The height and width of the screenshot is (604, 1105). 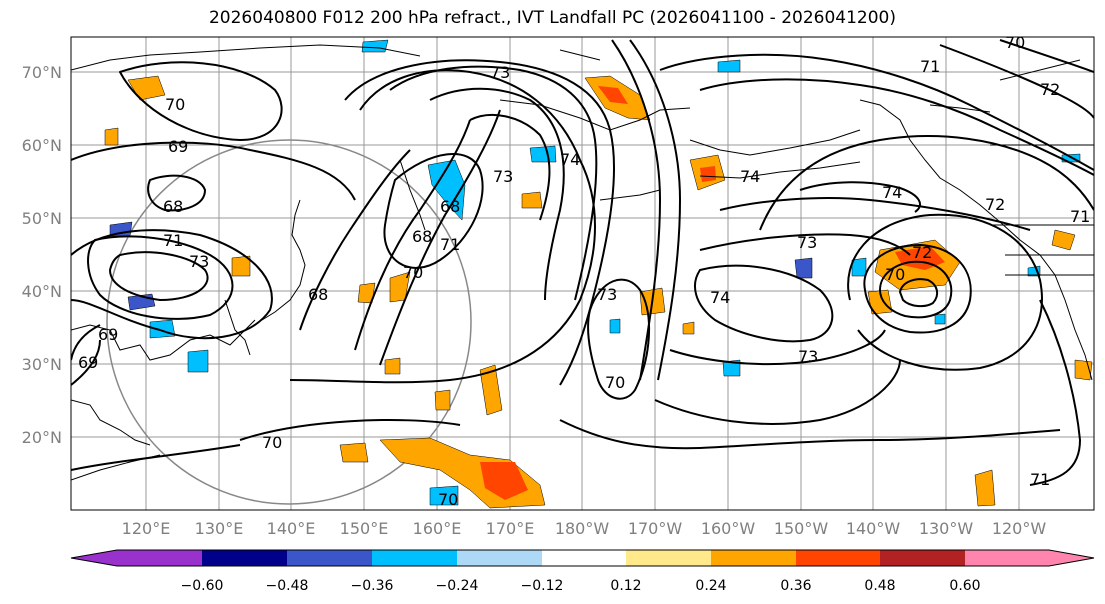 I want to click on lon-tick-label: 140°E, so click(x=291, y=528).